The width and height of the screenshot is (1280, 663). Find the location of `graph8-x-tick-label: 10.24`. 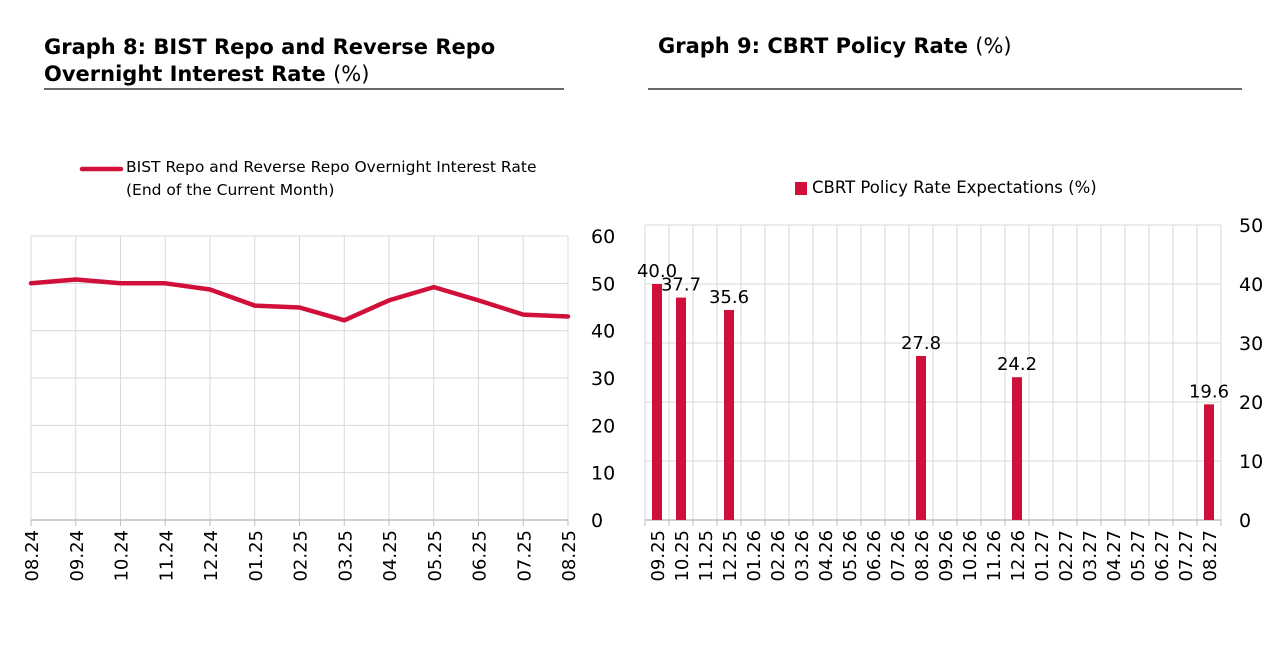

graph8-x-tick-label: 10.24 is located at coordinates (122, 556).